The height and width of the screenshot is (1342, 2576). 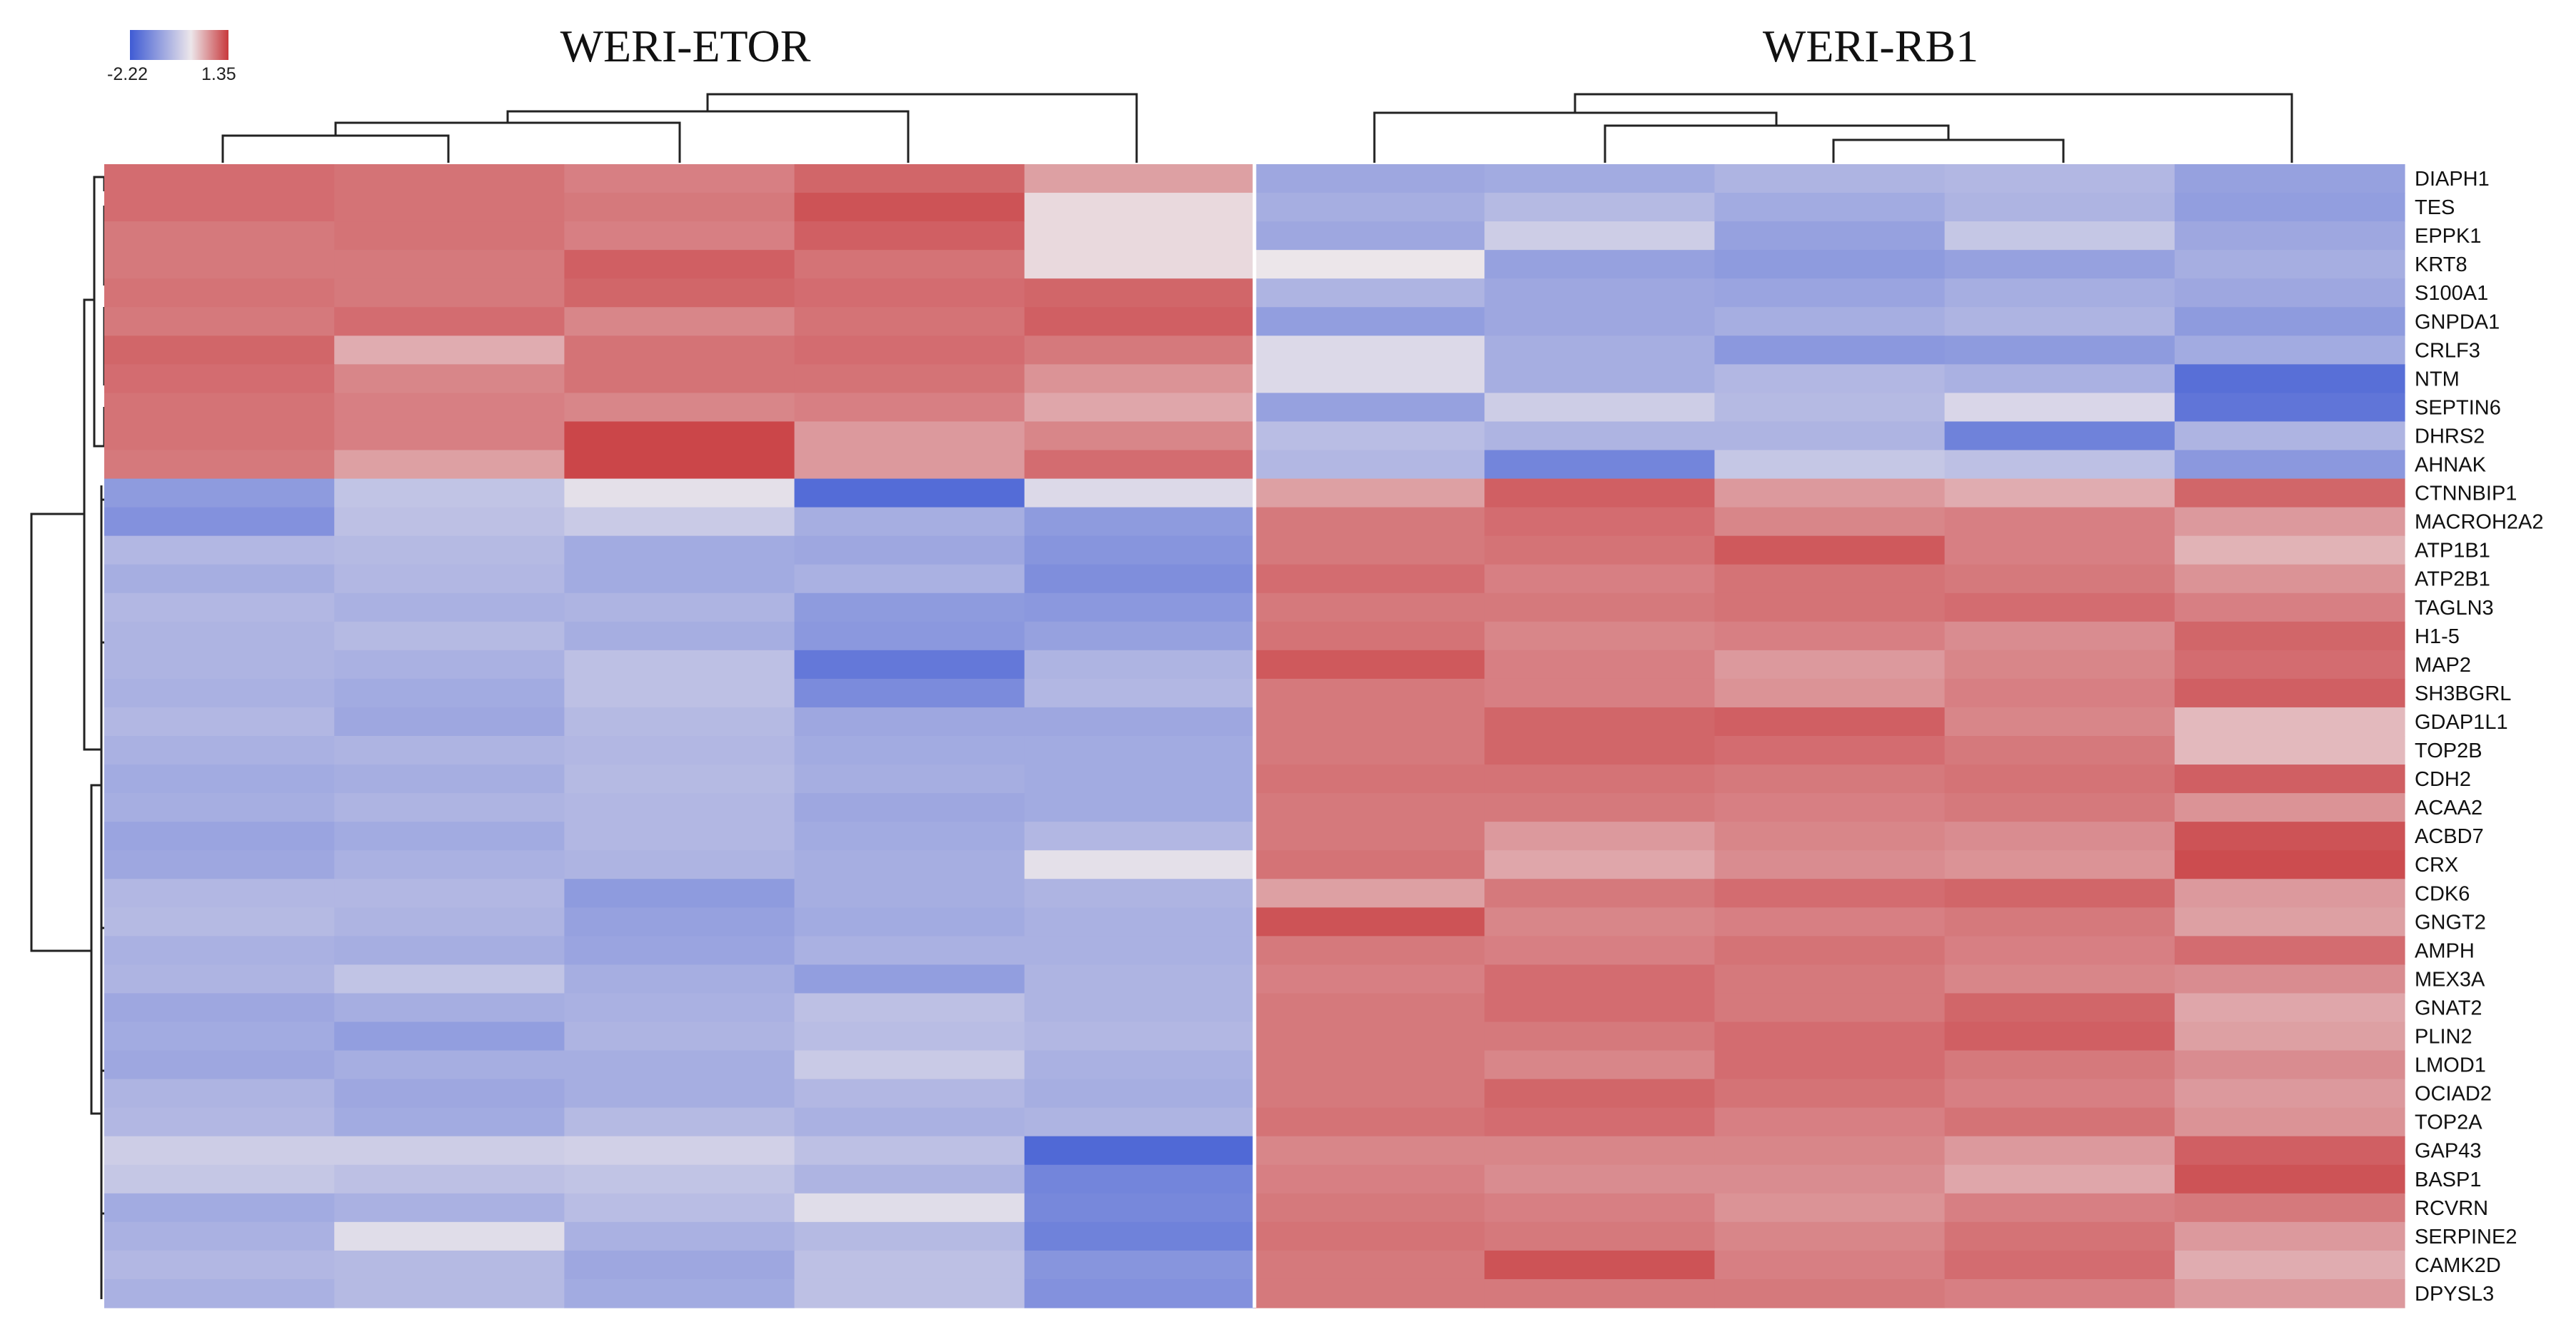 What do you see at coordinates (2441, 264) in the screenshot?
I see `gene-label: KRT8` at bounding box center [2441, 264].